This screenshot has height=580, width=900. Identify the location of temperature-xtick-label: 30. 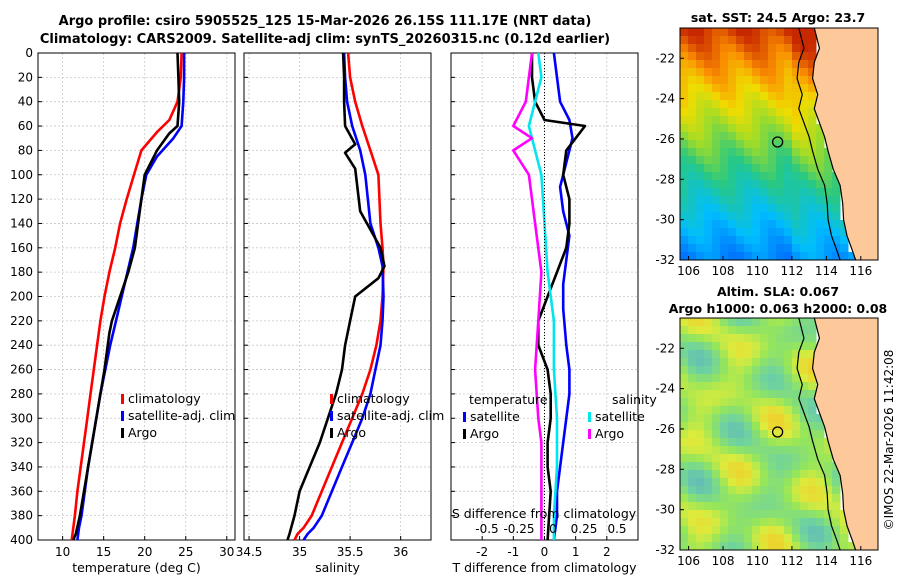
(226, 552).